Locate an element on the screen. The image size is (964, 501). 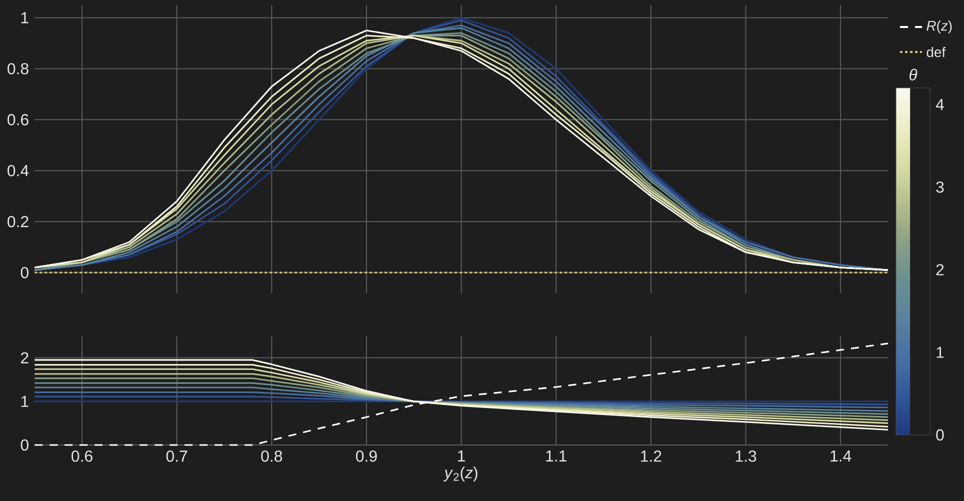
y-tick-label: 0.6 is located at coordinates (18, 120).